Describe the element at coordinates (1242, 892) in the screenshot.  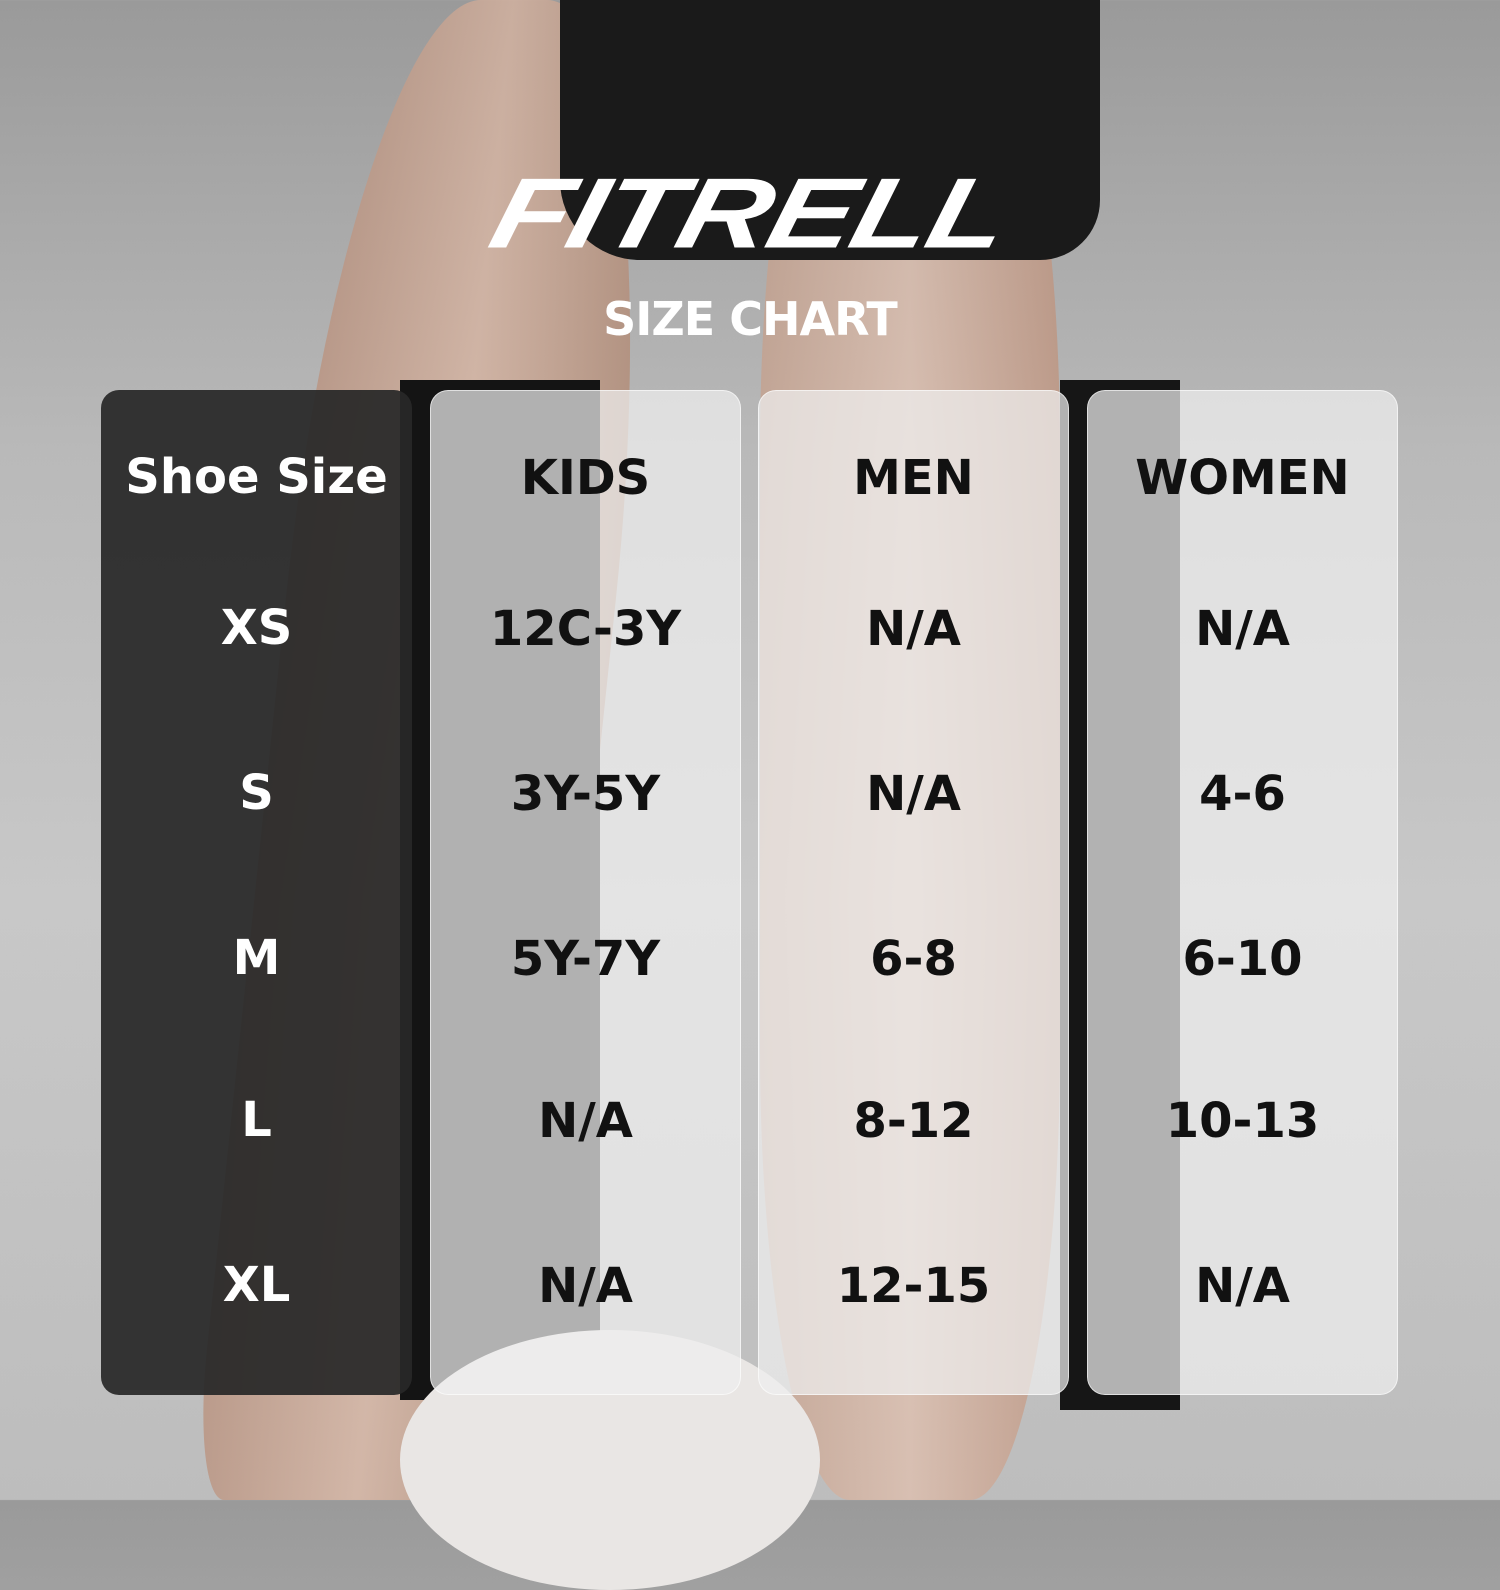
I see `column-women: WOMEN N/A 4-6 6-10 10-13 N/A` at that location.